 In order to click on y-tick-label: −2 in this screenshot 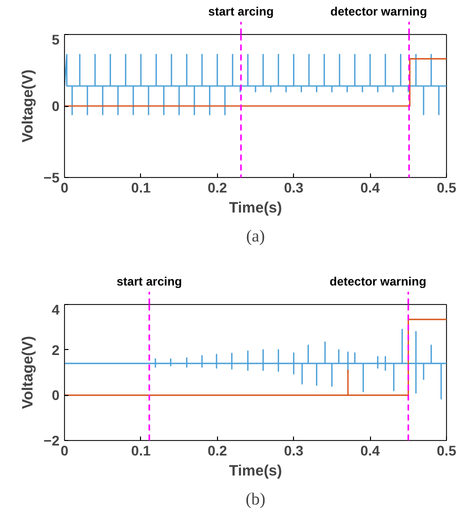, I will do `click(52, 440)`.